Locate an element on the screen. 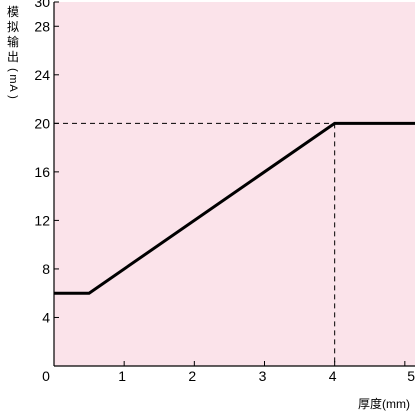 The image size is (415, 416). x-tick-label: 5 is located at coordinates (411, 376).